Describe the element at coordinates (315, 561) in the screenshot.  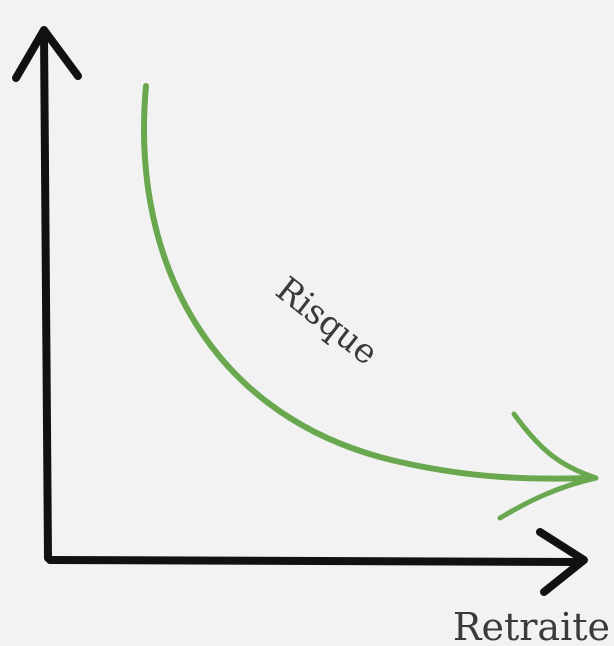
I see `x-axis` at that location.